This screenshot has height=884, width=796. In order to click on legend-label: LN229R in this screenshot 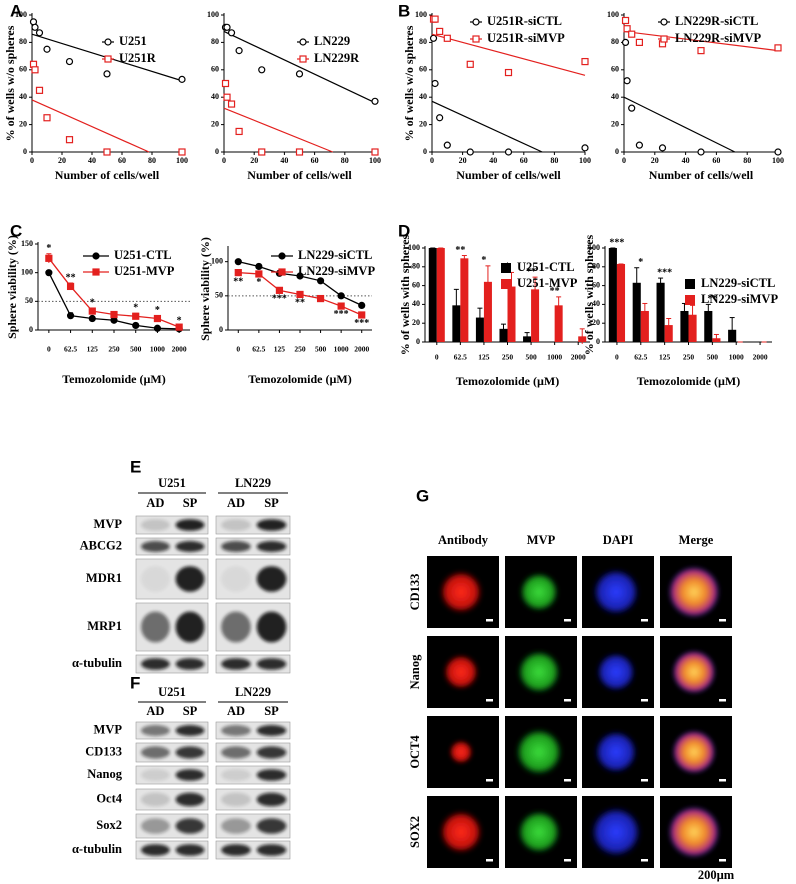, I will do `click(337, 58)`.